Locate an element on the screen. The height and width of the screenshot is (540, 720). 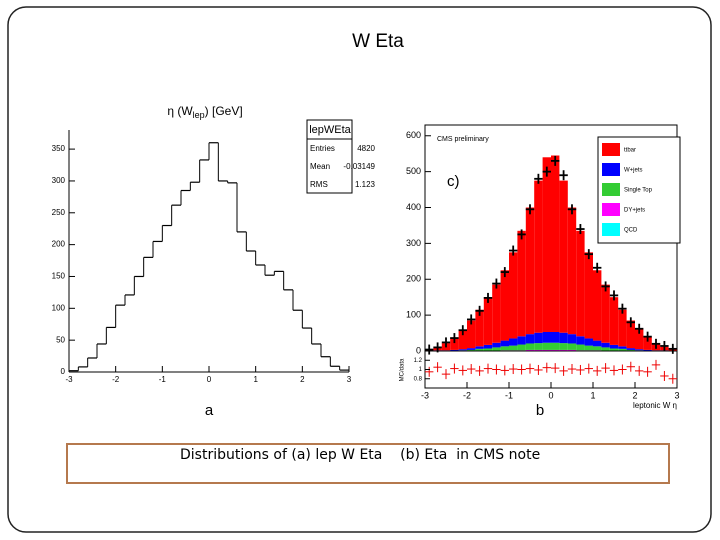
x-tick-label: 1 is located at coordinates (255, 379).